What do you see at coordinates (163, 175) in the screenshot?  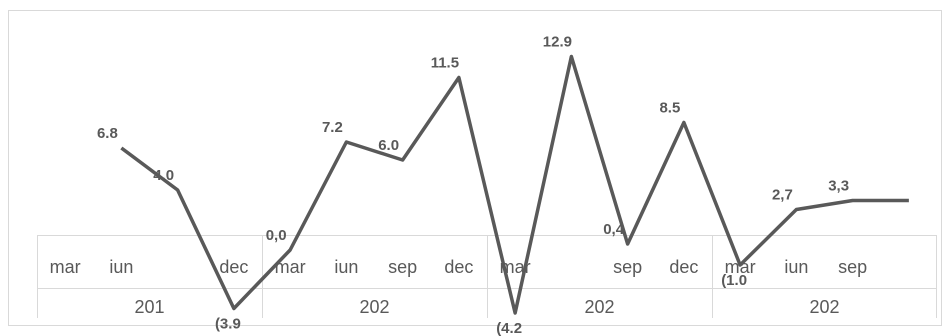 I see `data-label: 4.0` at bounding box center [163, 175].